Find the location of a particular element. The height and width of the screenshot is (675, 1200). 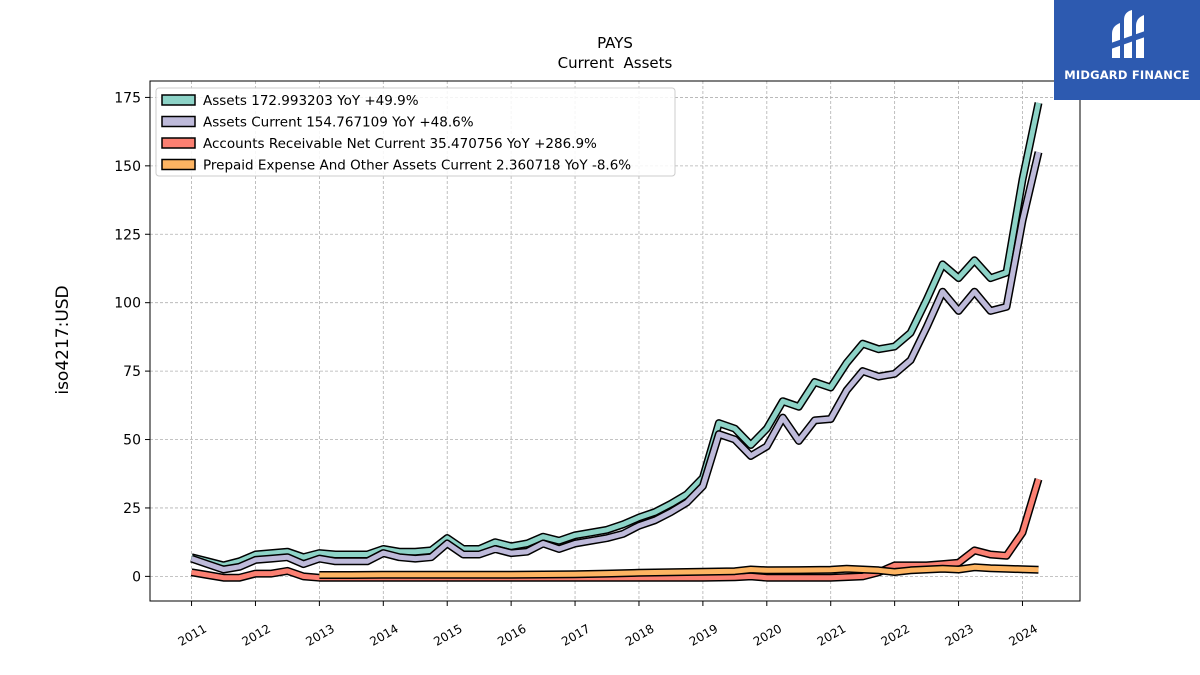

x-tick-label: 2023 is located at coordinates (959, 634).